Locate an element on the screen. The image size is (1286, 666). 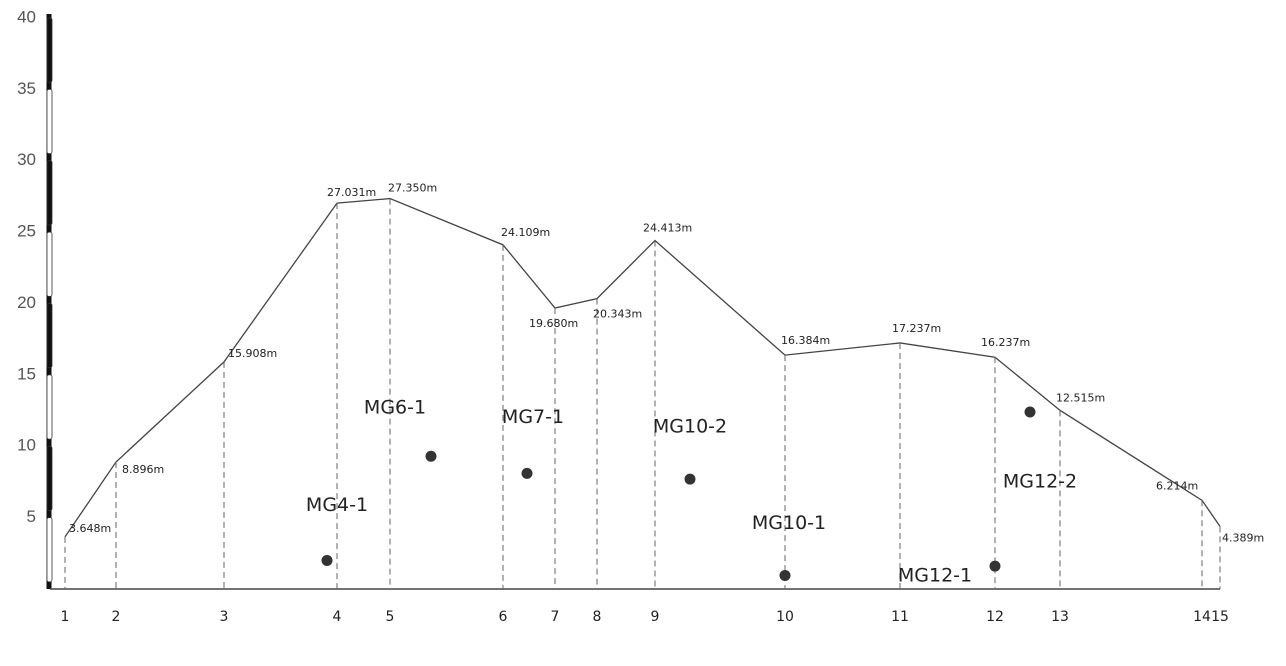
borehole-label: MG7-1 is located at coordinates (533, 417).